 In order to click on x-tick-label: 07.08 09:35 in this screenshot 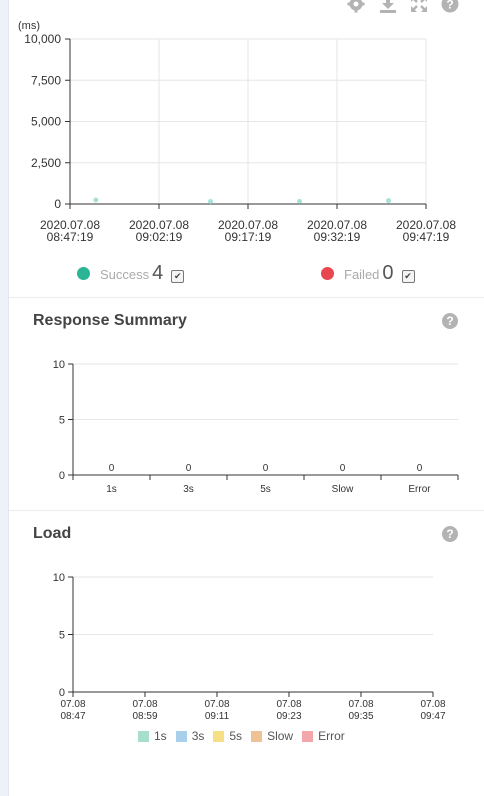, I will do `click(360, 710)`.